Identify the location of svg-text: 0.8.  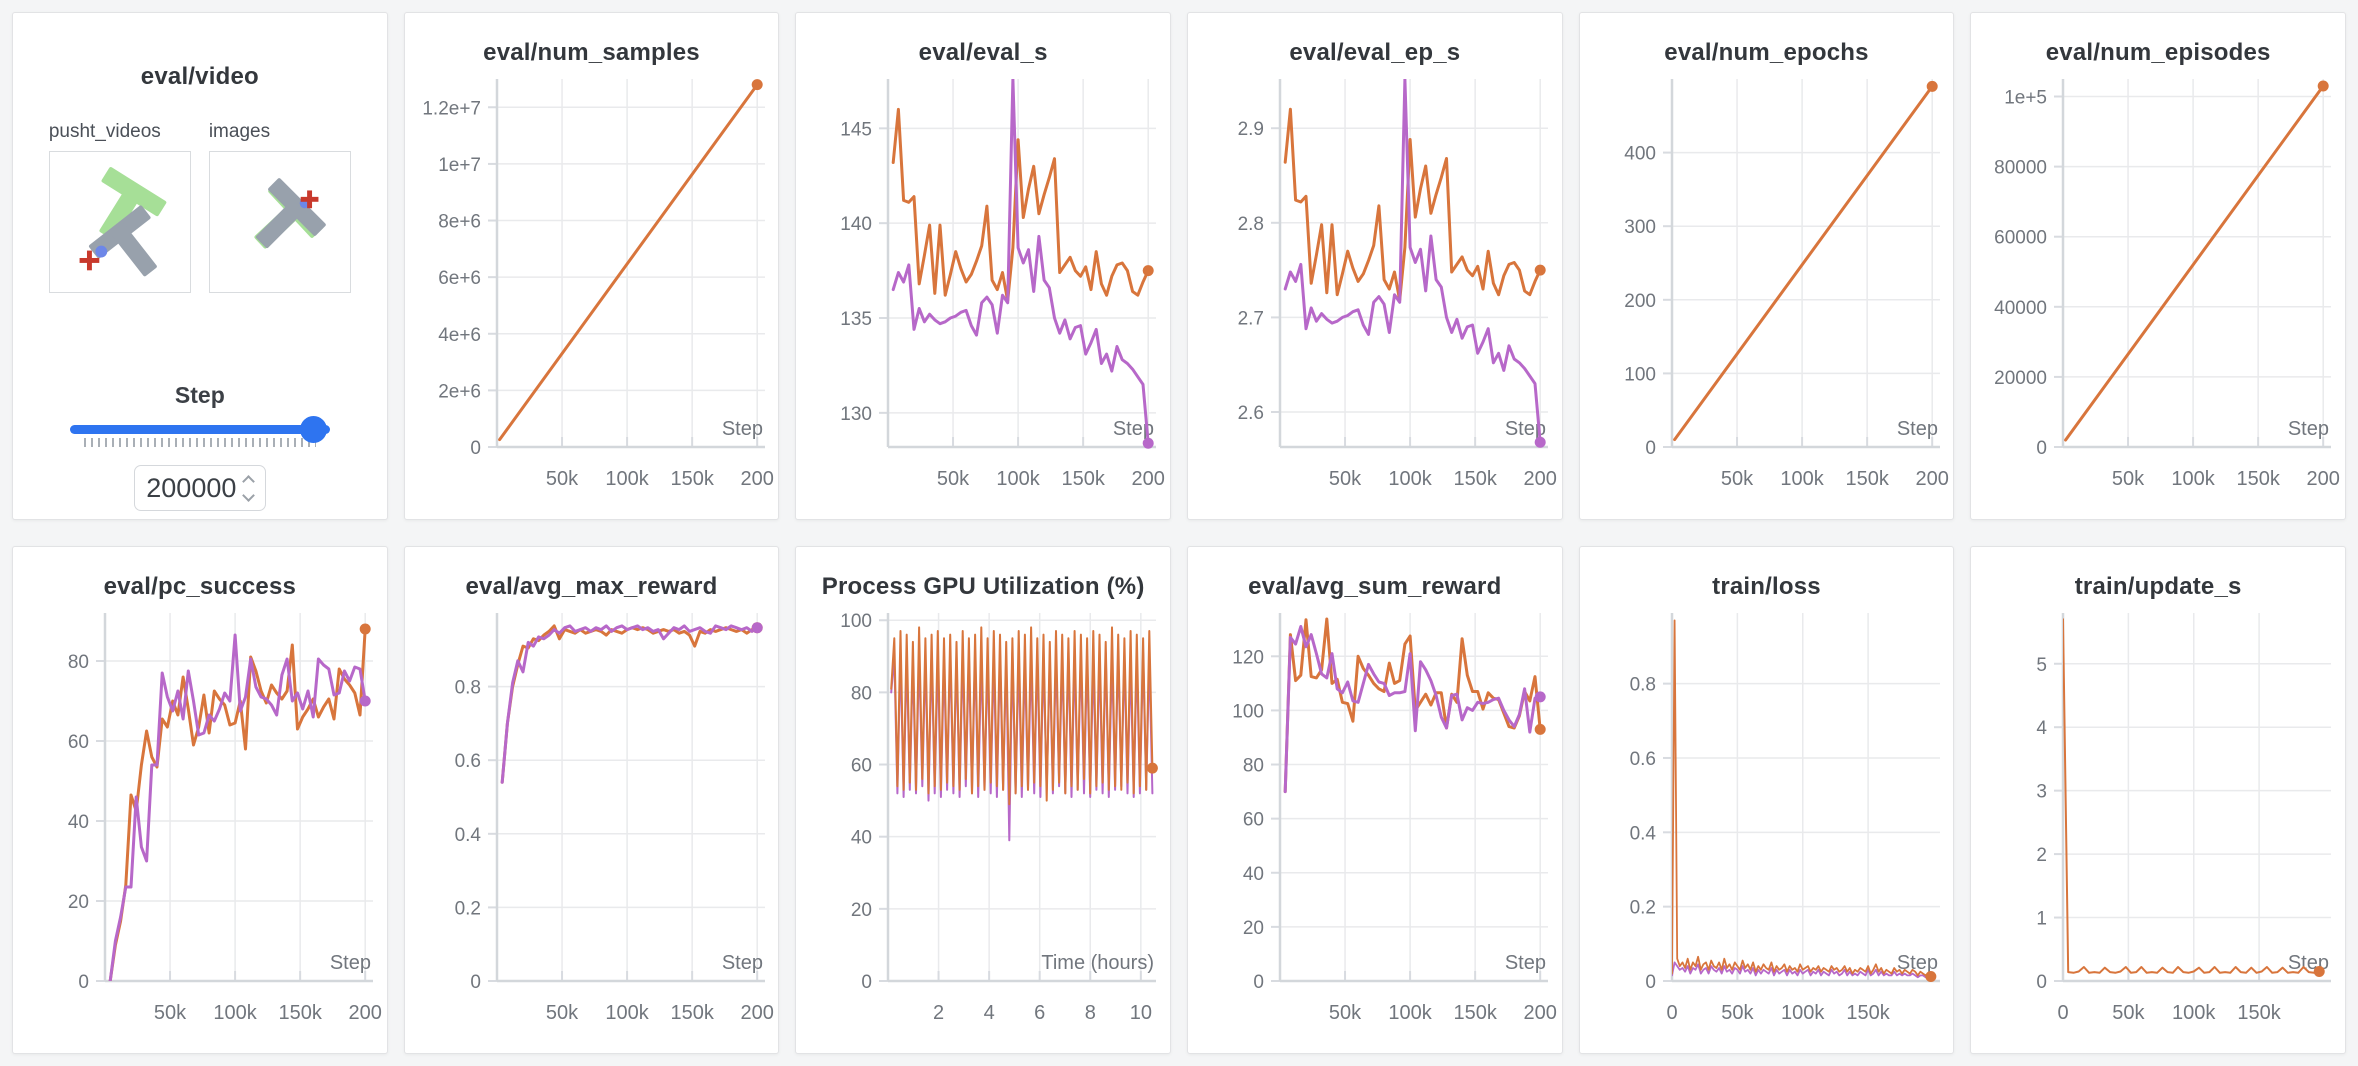
(467, 688).